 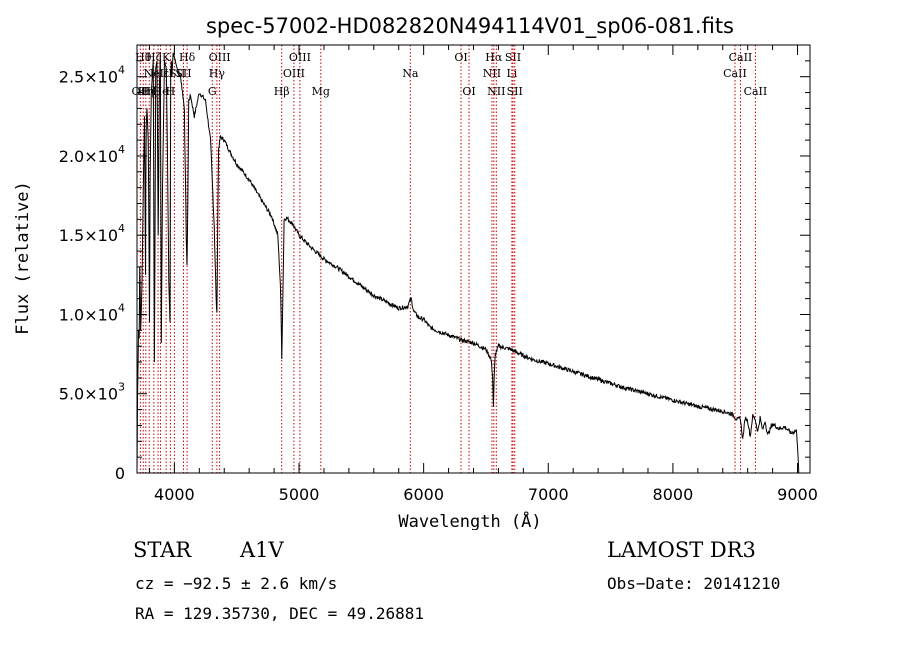 What do you see at coordinates (299, 494) in the screenshot?
I see `x-tick-label-1: 5000` at bounding box center [299, 494].